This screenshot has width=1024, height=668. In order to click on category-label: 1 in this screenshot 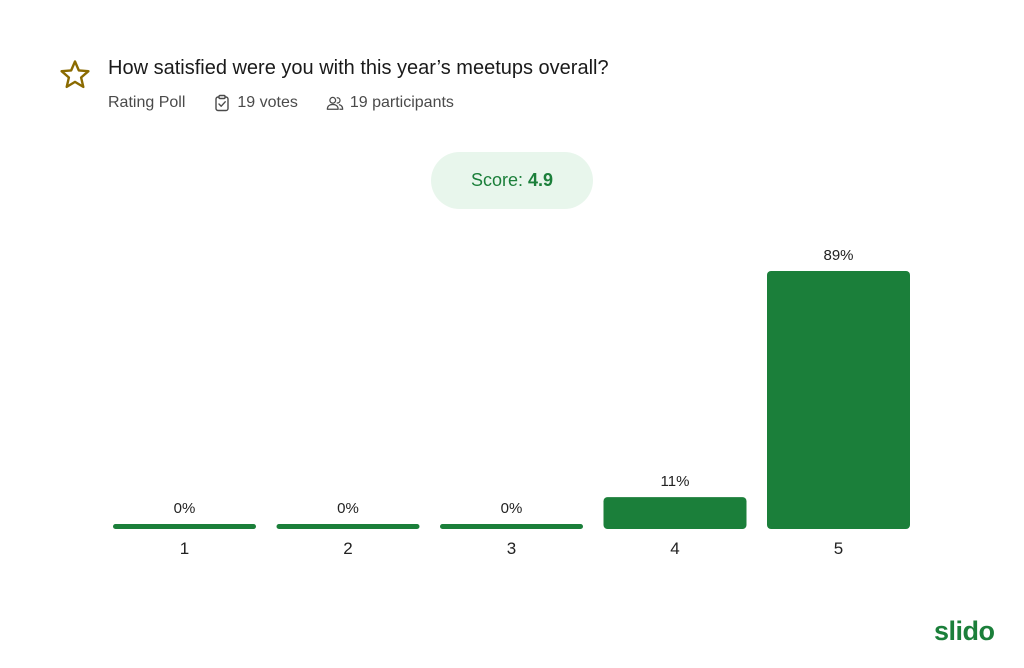, I will do `click(184, 548)`.